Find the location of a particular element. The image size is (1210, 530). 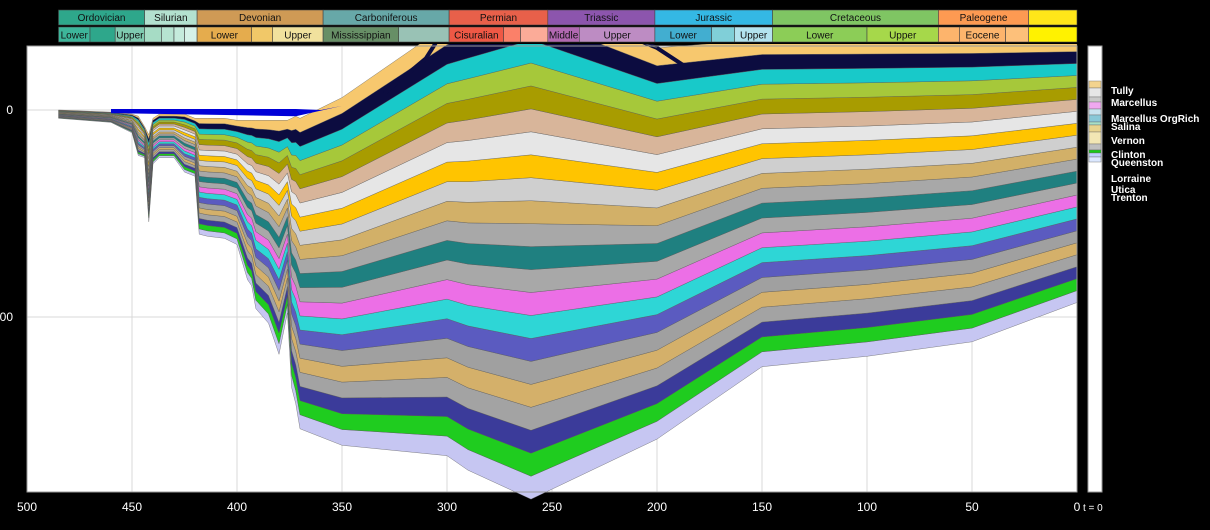

period-label: Ordovician is located at coordinates (102, 18).